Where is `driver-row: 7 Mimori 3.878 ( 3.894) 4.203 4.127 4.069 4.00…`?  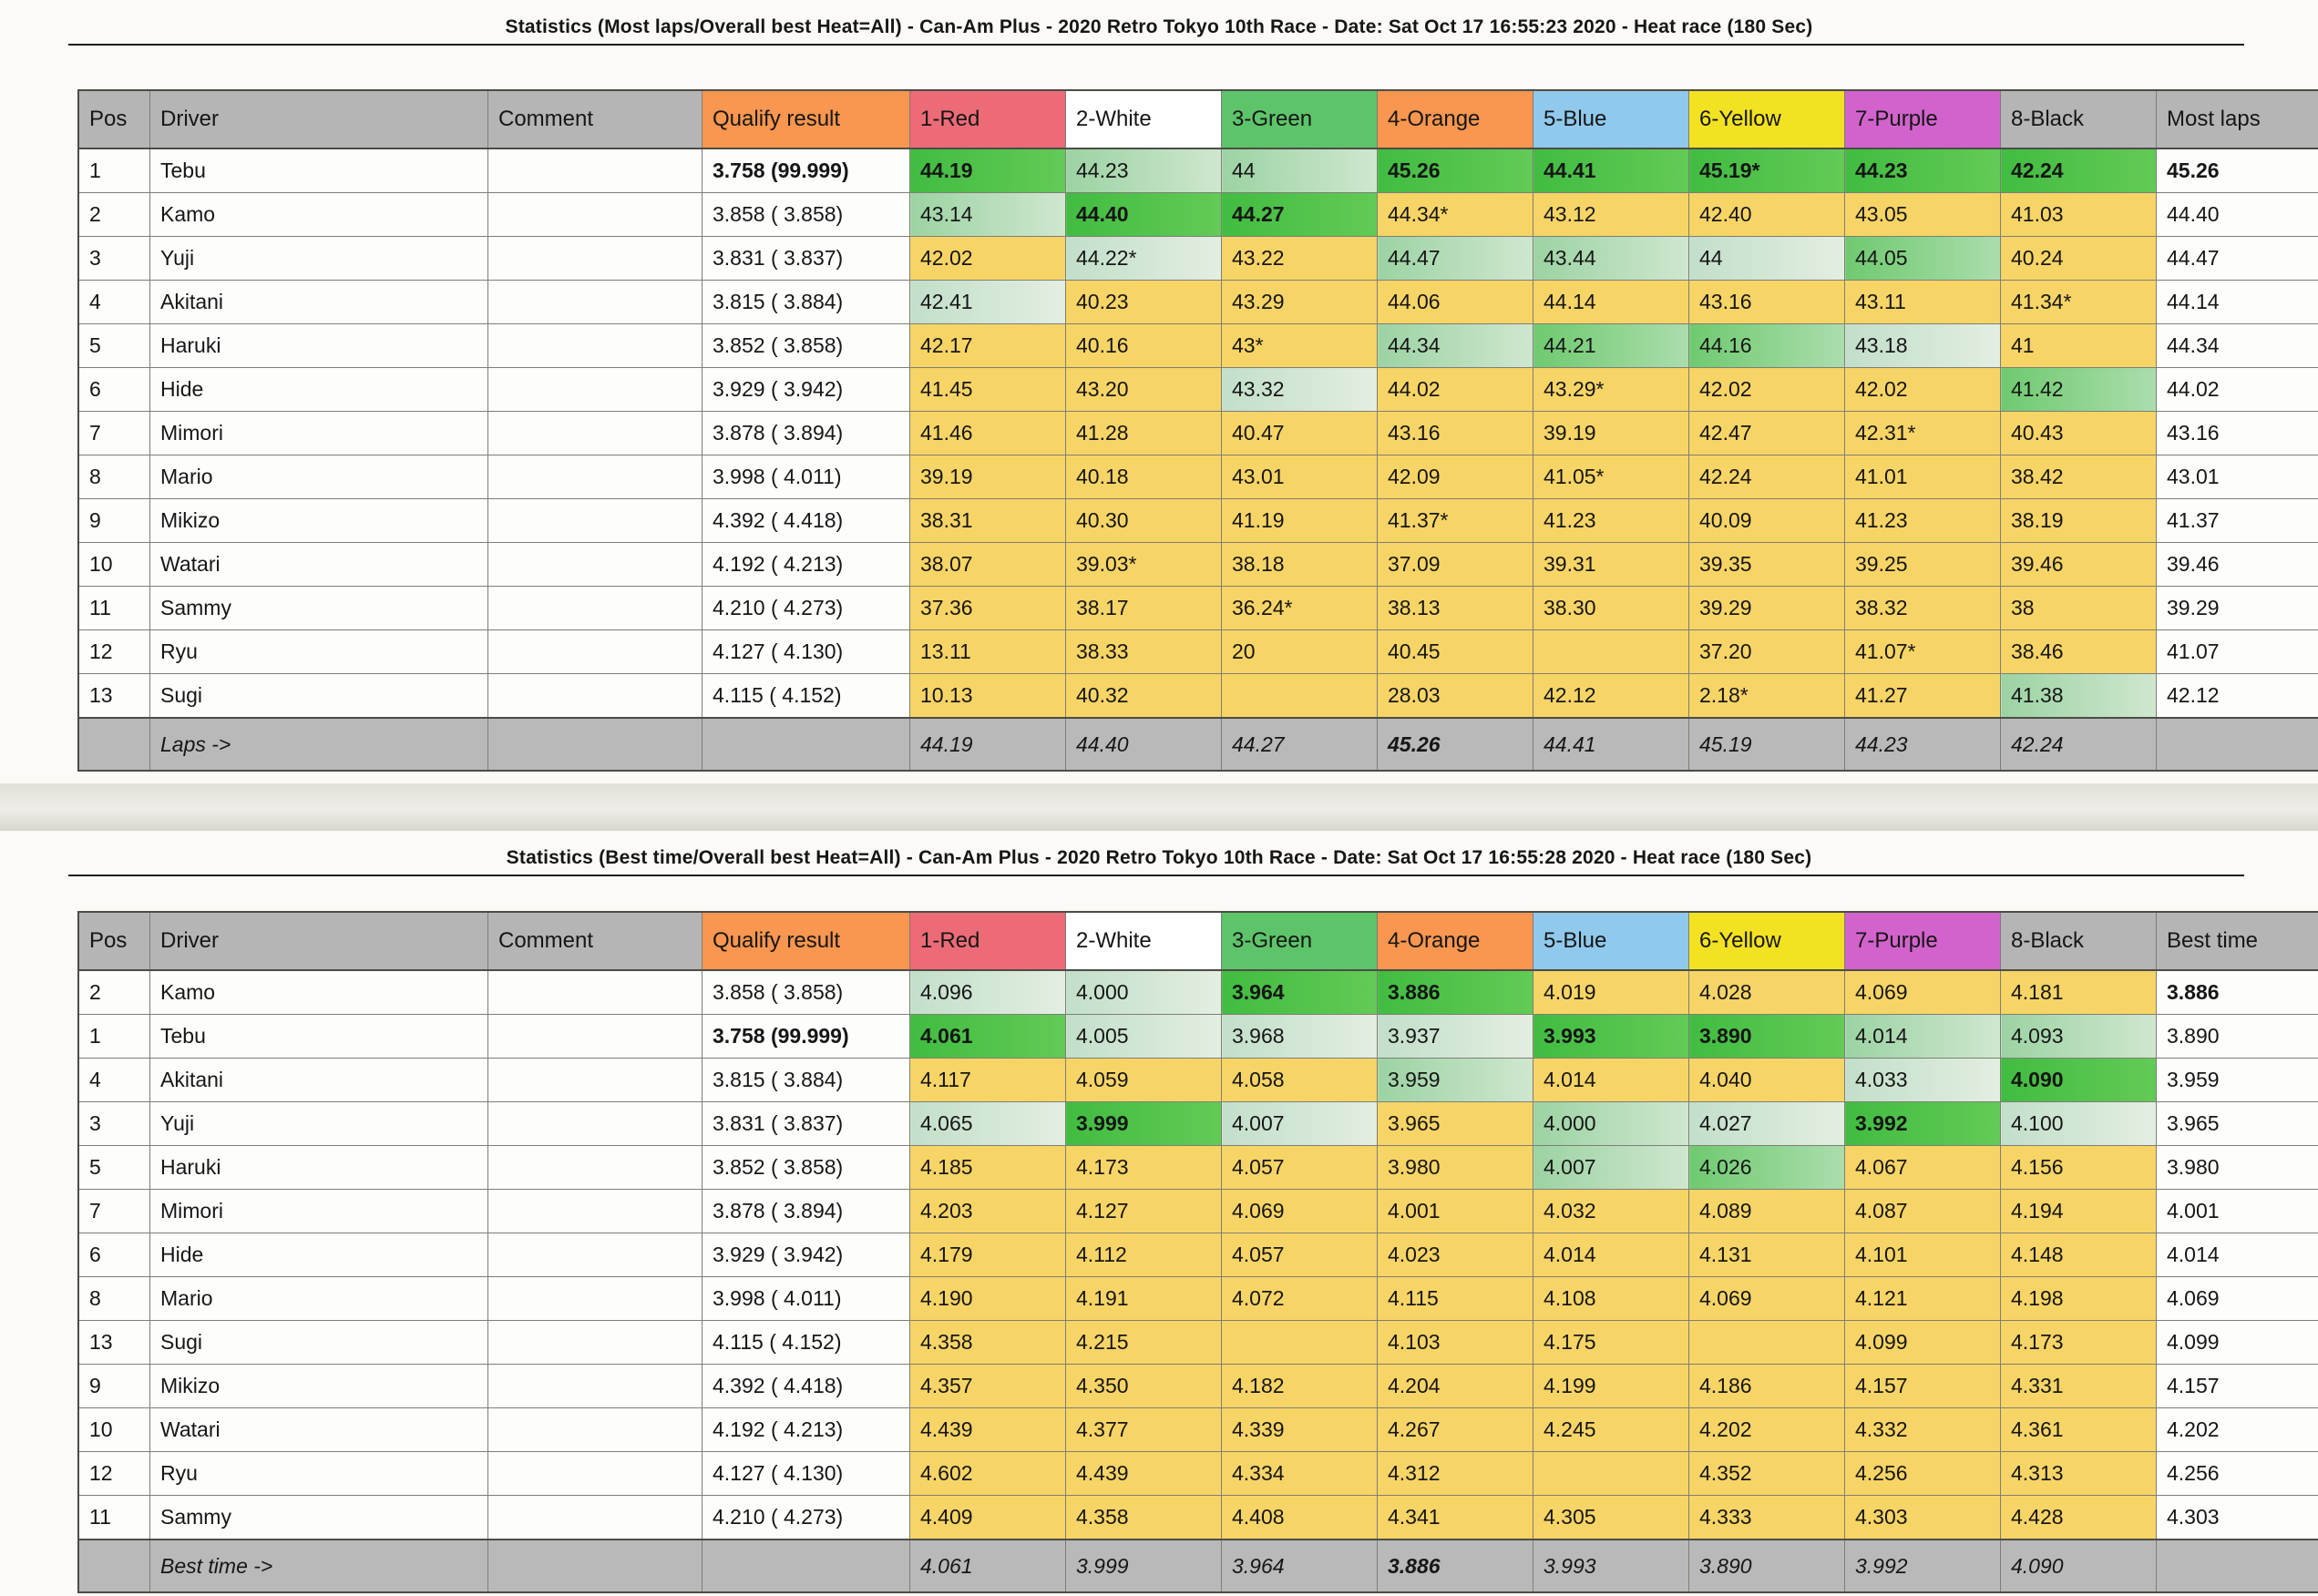 driver-row: 7 Mimori 3.878 ( 3.894) 4.203 4.127 4.069 4.00… is located at coordinates (1198, 1211).